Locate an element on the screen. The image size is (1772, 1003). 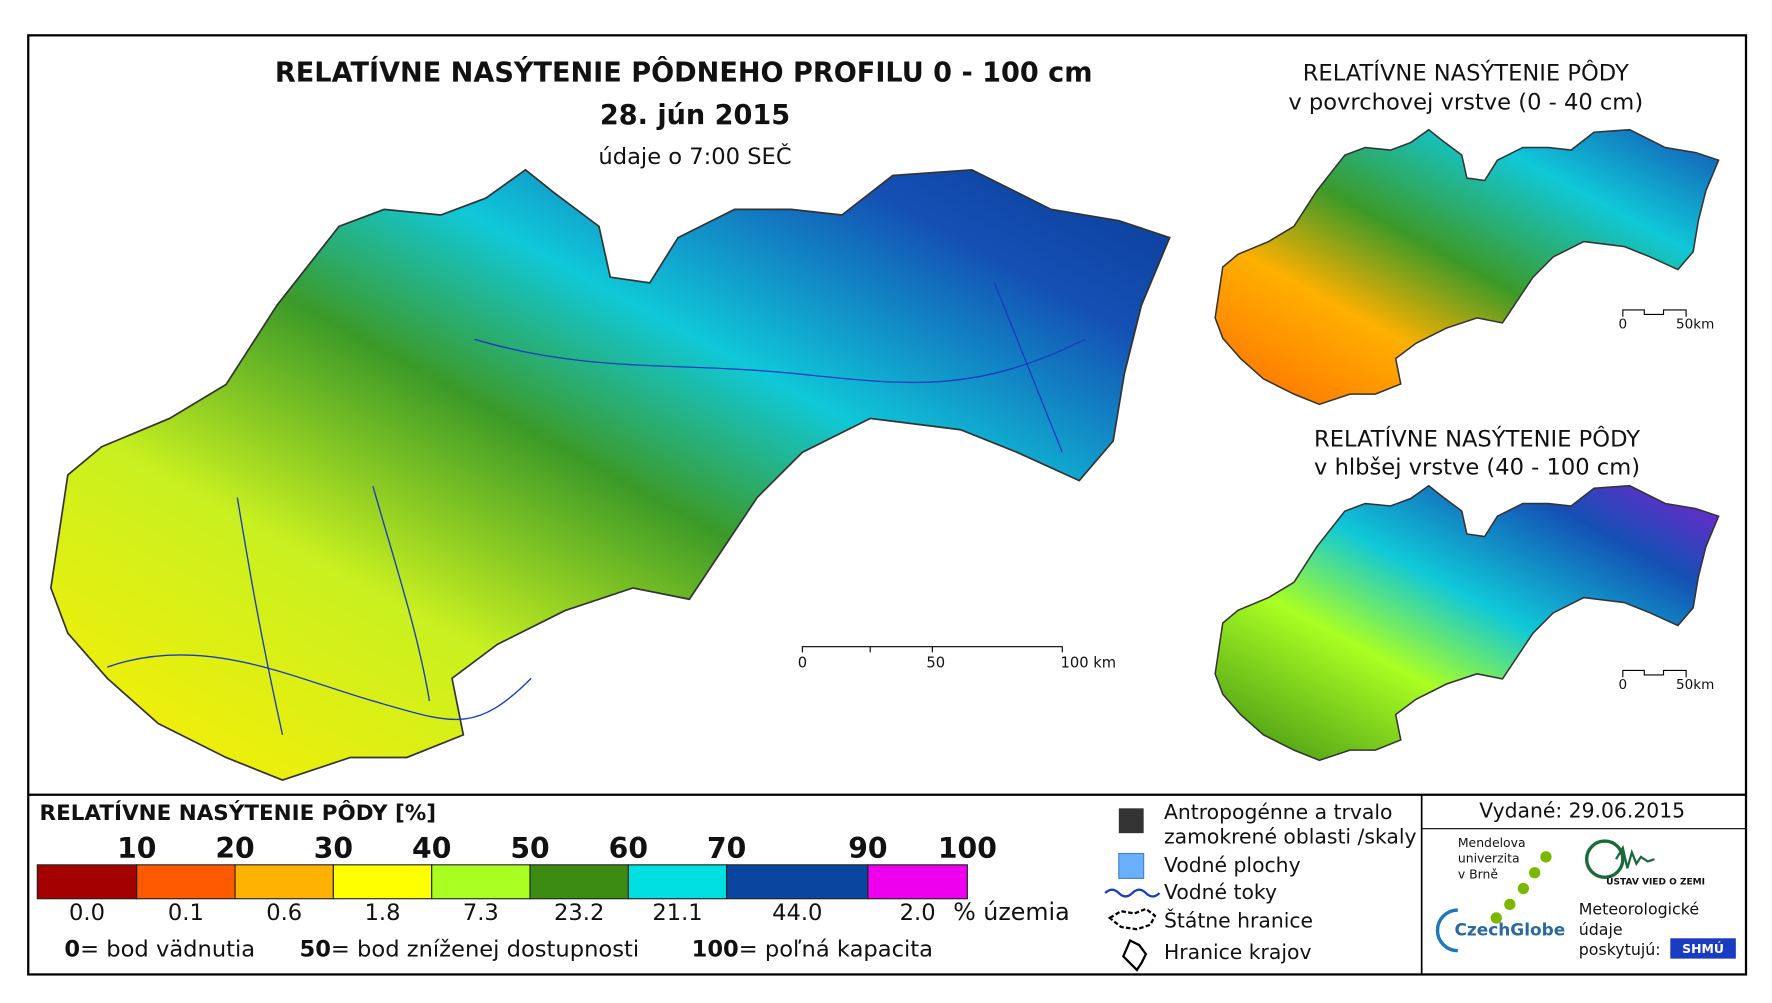
note: 50= bod zníženej dostupnosti is located at coordinates (469, 949).